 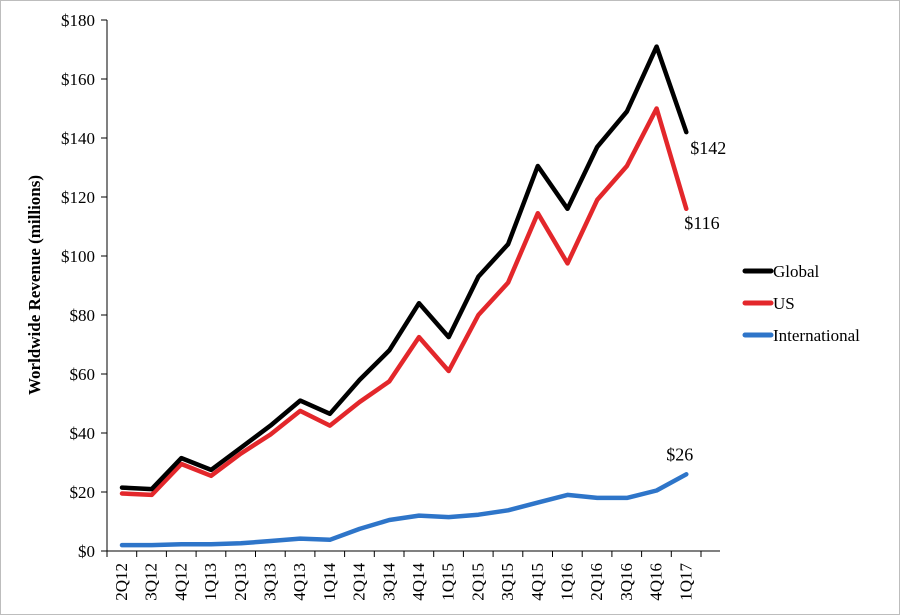 I want to click on y-tick-label: $120, so click(x=78, y=197).